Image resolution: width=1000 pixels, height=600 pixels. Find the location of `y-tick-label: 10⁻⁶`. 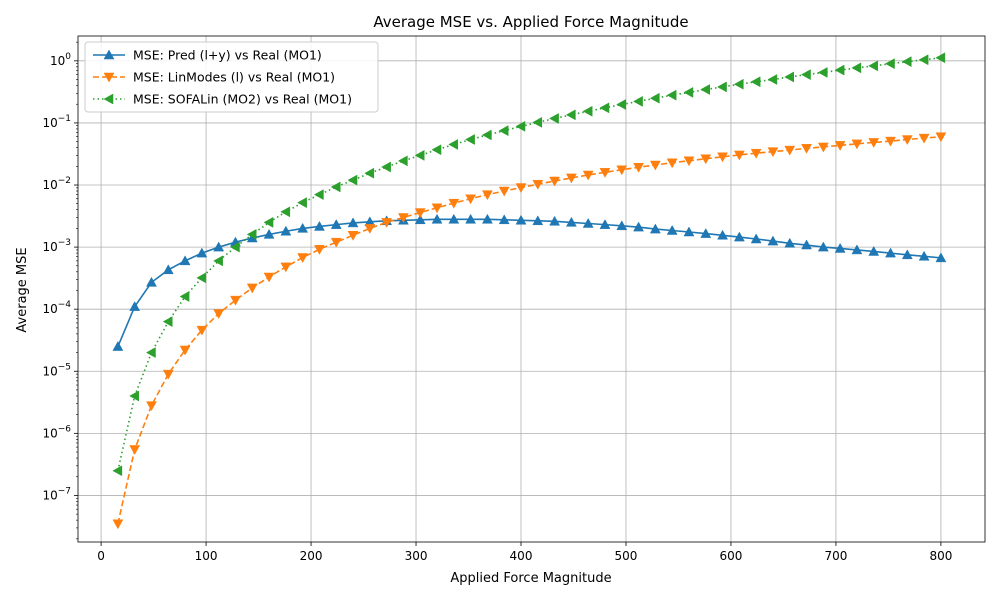

y-tick-label: 10⁻⁶ is located at coordinates (56, 432).